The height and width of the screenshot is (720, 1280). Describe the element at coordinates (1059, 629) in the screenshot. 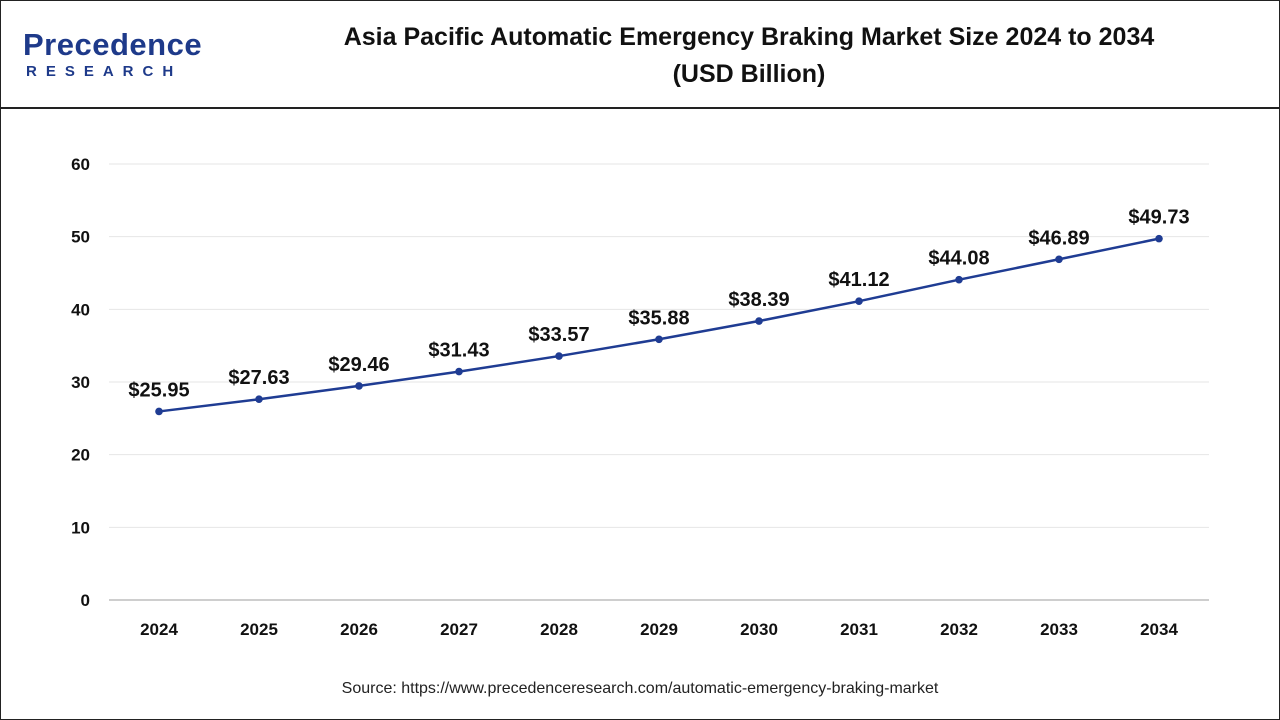

I see `x-tick-label: 2033` at that location.